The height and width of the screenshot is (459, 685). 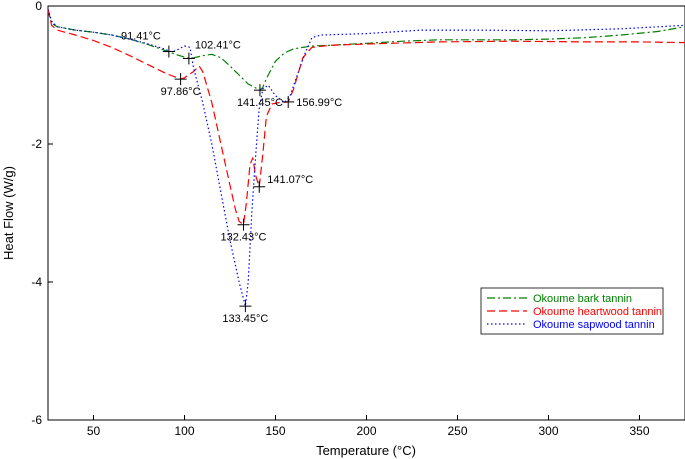 I want to click on x-axis-title: Temperature (°C), so click(x=366, y=450).